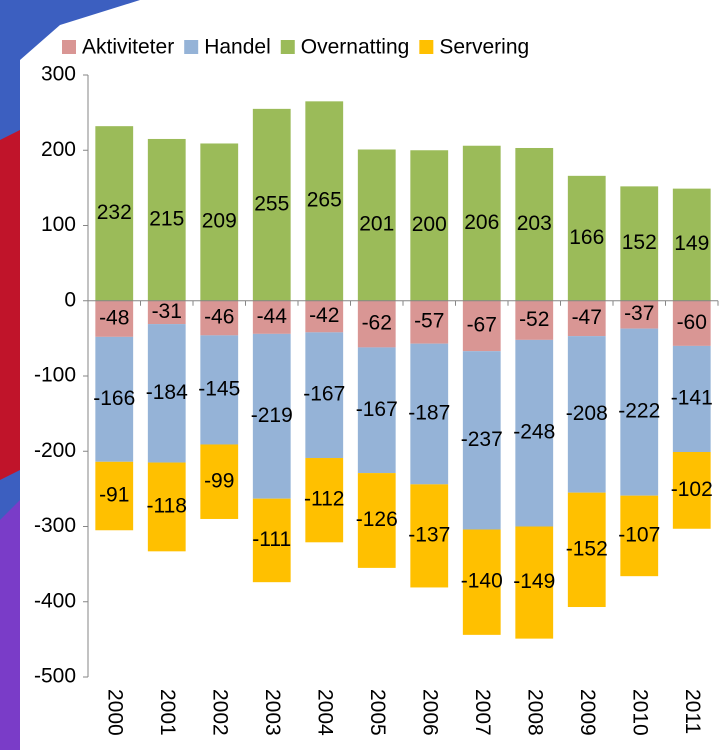  I want to click on data-label: -67, so click(482, 325).